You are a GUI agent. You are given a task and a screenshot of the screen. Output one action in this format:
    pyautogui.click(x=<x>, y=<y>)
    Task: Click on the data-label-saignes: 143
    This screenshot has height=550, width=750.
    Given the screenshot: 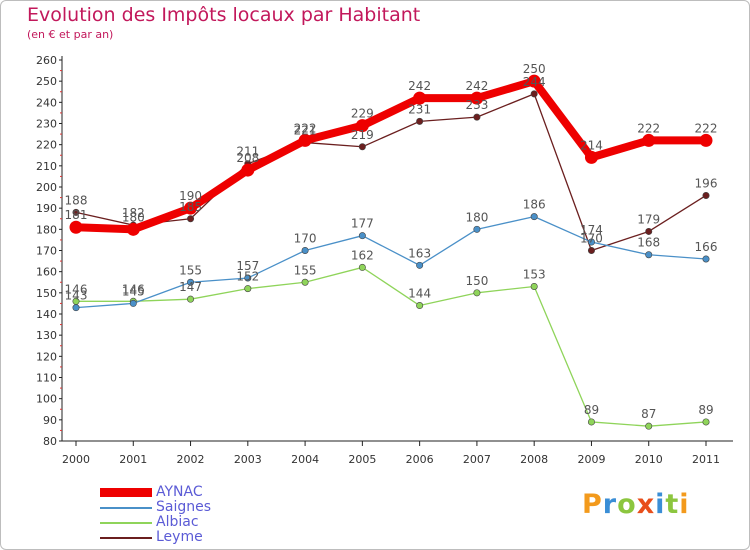 What is the action you would take?
    pyautogui.click(x=76, y=296)
    